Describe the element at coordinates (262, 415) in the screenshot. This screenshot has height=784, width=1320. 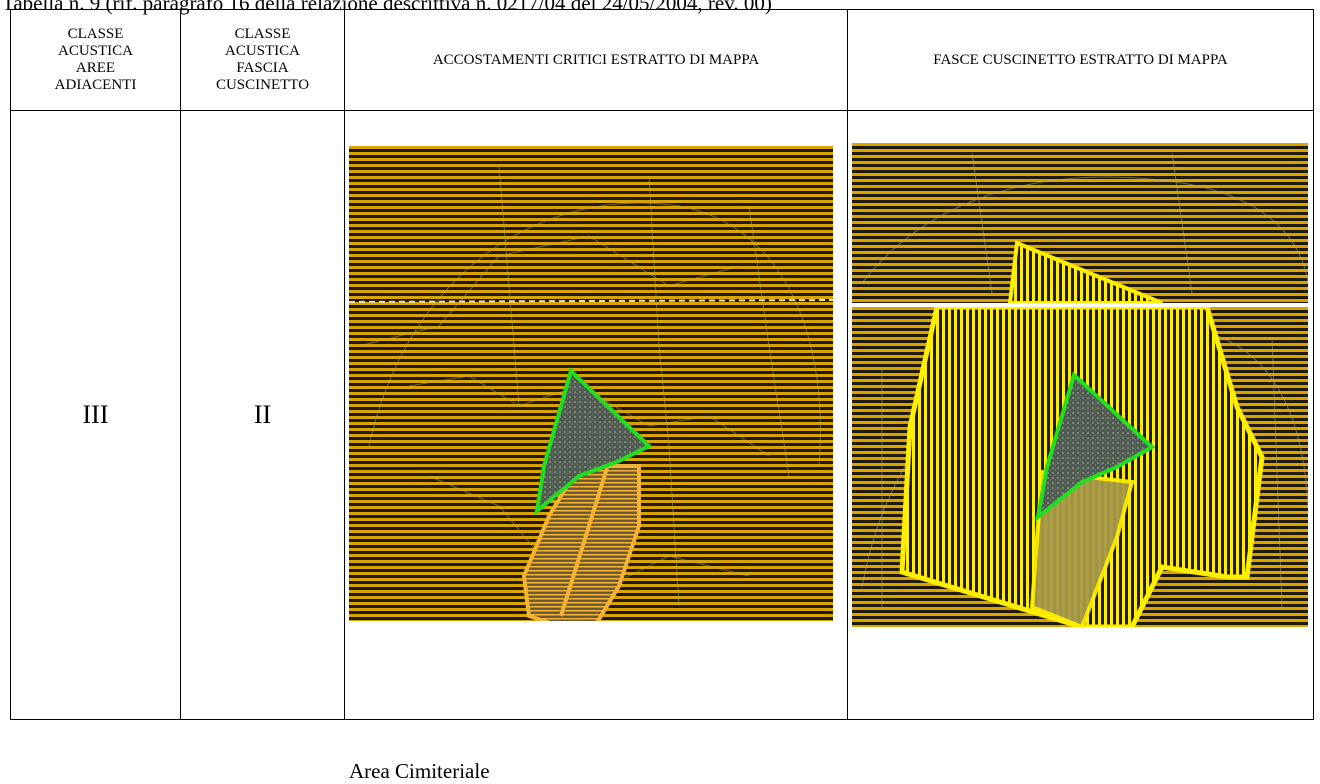
I see `classe-fascia-cuscinetto-value: II` at that location.